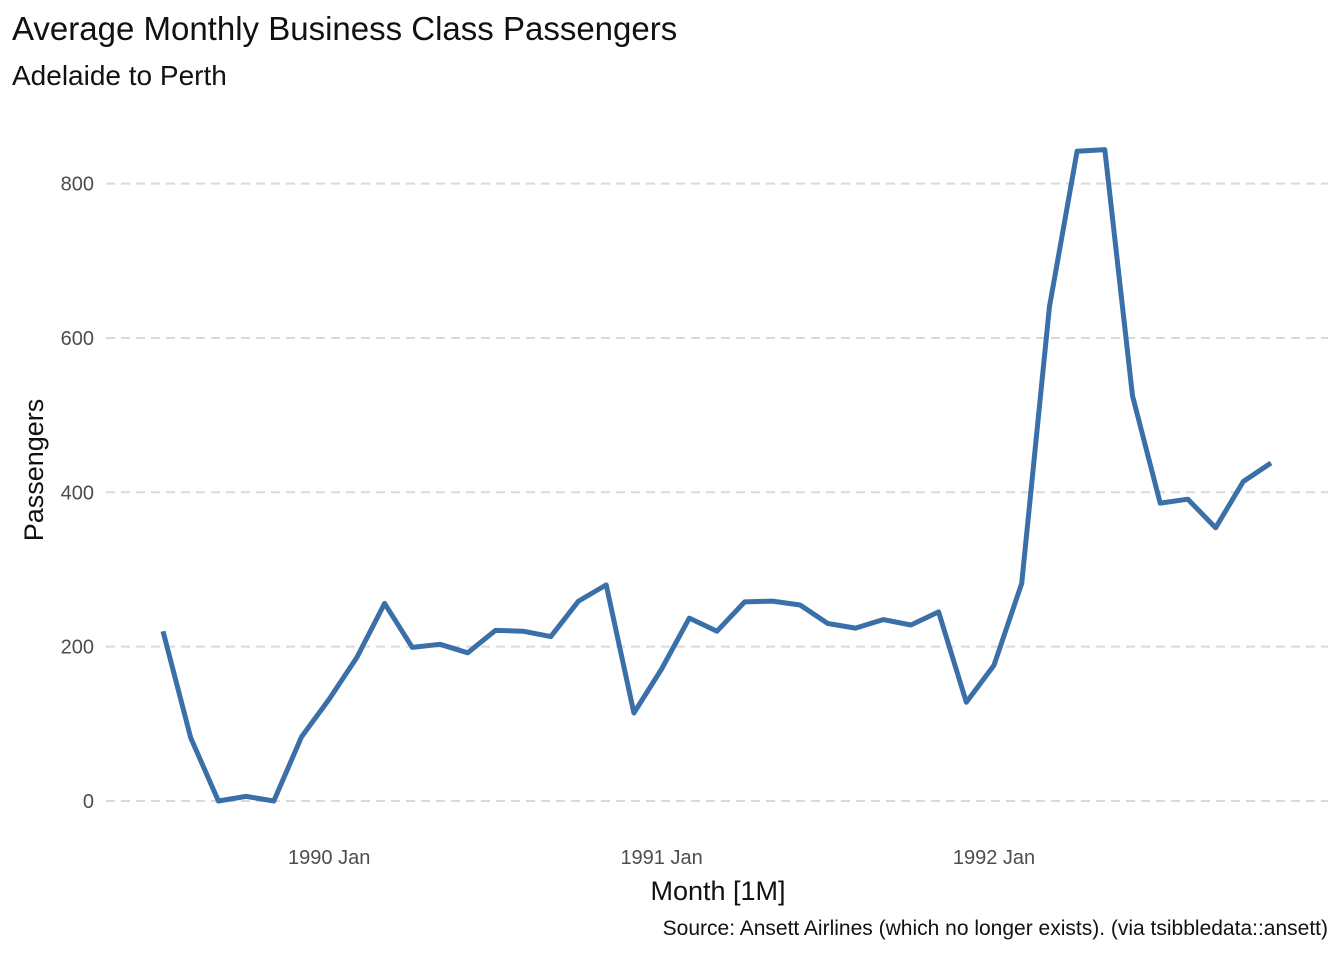 This screenshot has width=1344, height=960. What do you see at coordinates (77, 339) in the screenshot?
I see `y-tick-label: 600` at bounding box center [77, 339].